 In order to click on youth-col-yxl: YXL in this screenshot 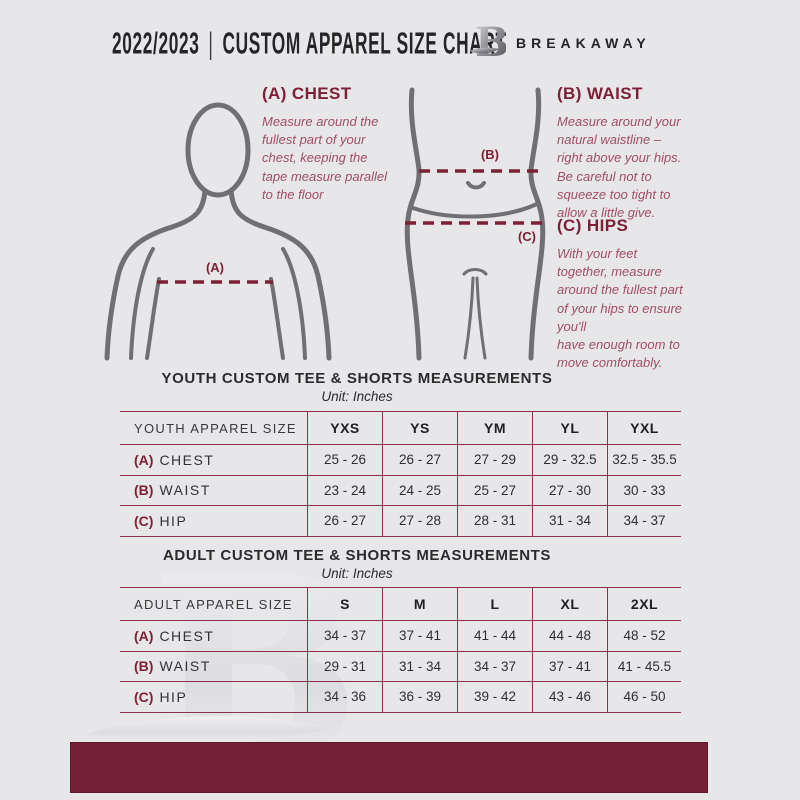, I will do `click(644, 428)`.